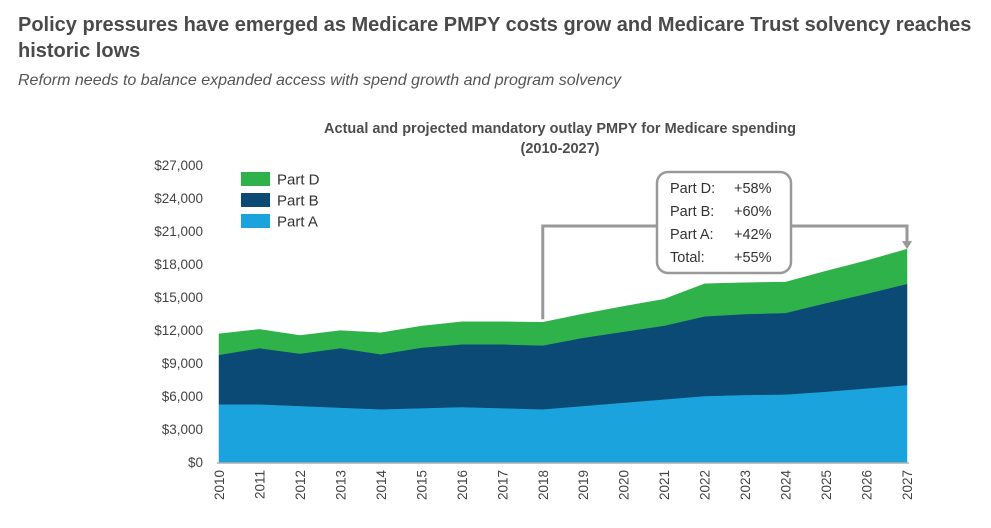  I want to click on callout-label: Part D:, so click(692, 189).